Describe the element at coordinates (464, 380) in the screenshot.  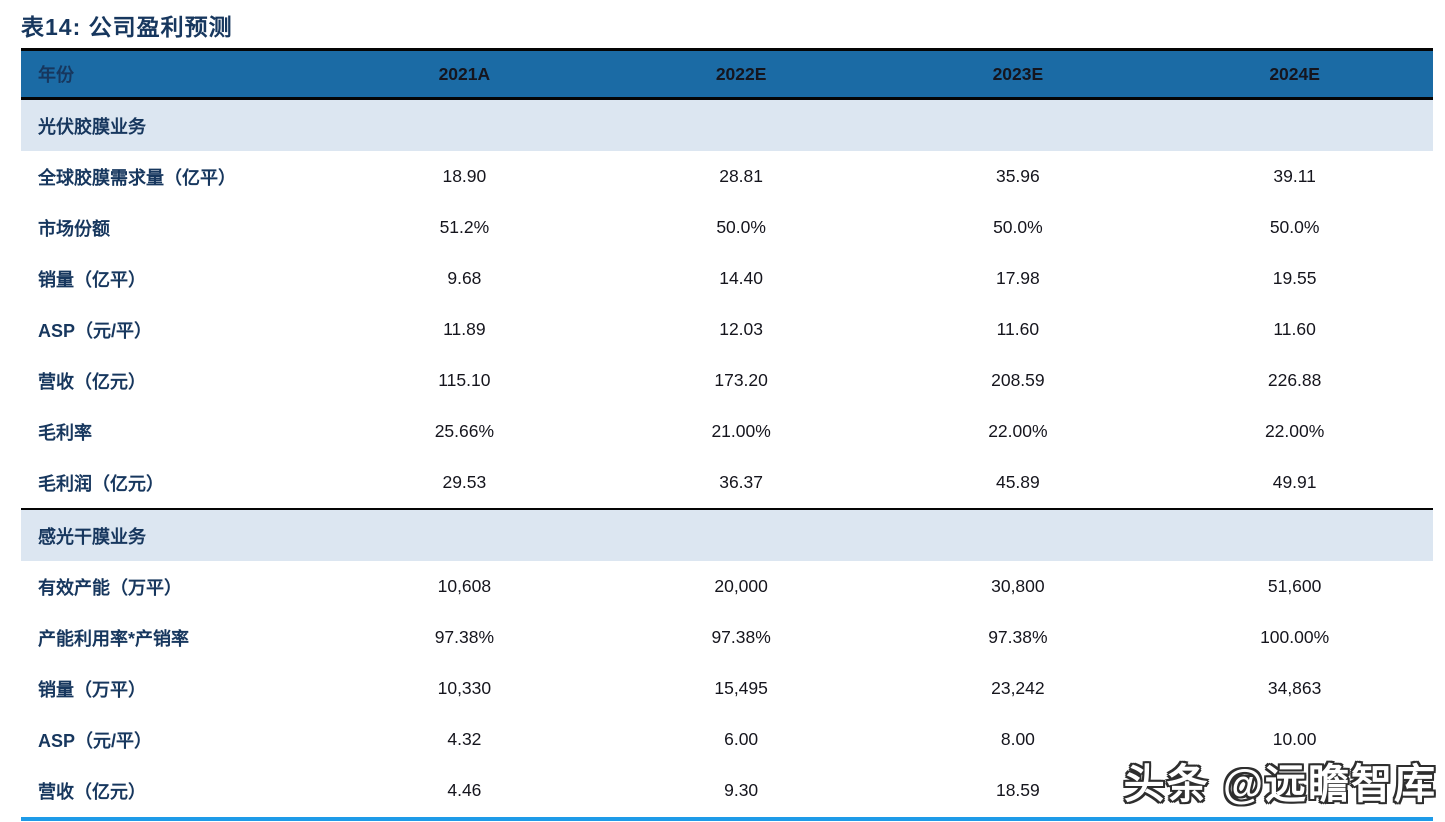
I see `table-cell: 115.10` at that location.